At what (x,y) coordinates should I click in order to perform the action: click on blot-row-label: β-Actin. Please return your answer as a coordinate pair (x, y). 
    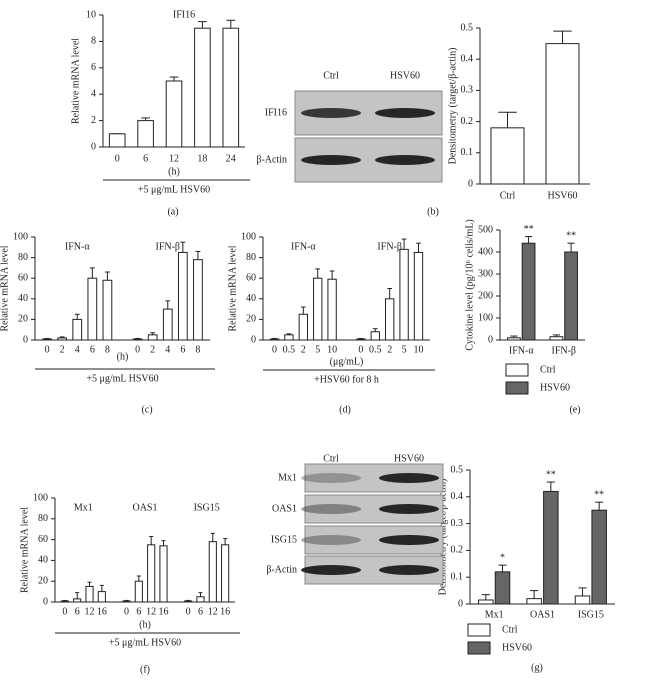
    Looking at the image, I should click on (271, 159).